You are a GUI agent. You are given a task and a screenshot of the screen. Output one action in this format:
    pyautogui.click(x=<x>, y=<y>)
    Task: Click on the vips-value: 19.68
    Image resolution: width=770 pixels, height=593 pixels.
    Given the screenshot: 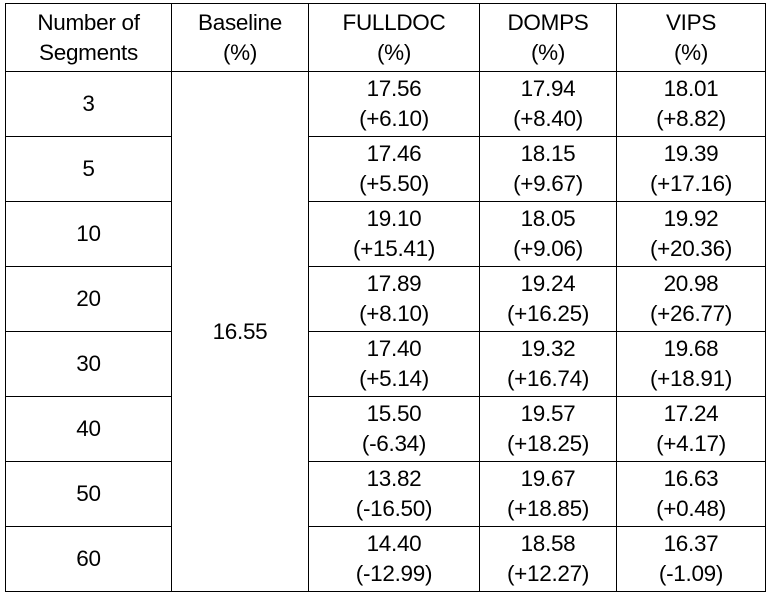 What is the action you would take?
    pyautogui.click(x=691, y=348)
    